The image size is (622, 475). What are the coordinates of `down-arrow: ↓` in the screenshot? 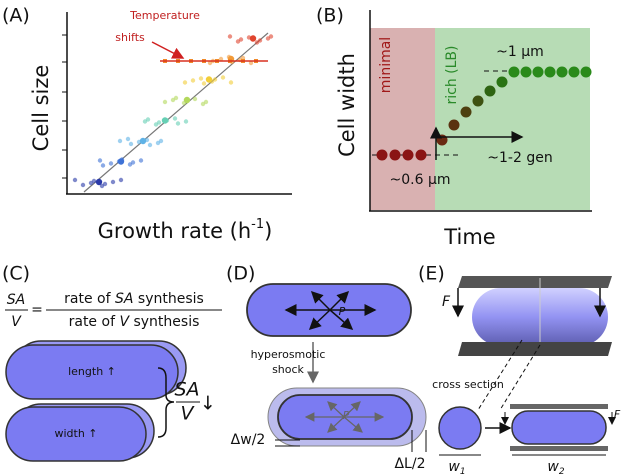 It's located at (208, 404).